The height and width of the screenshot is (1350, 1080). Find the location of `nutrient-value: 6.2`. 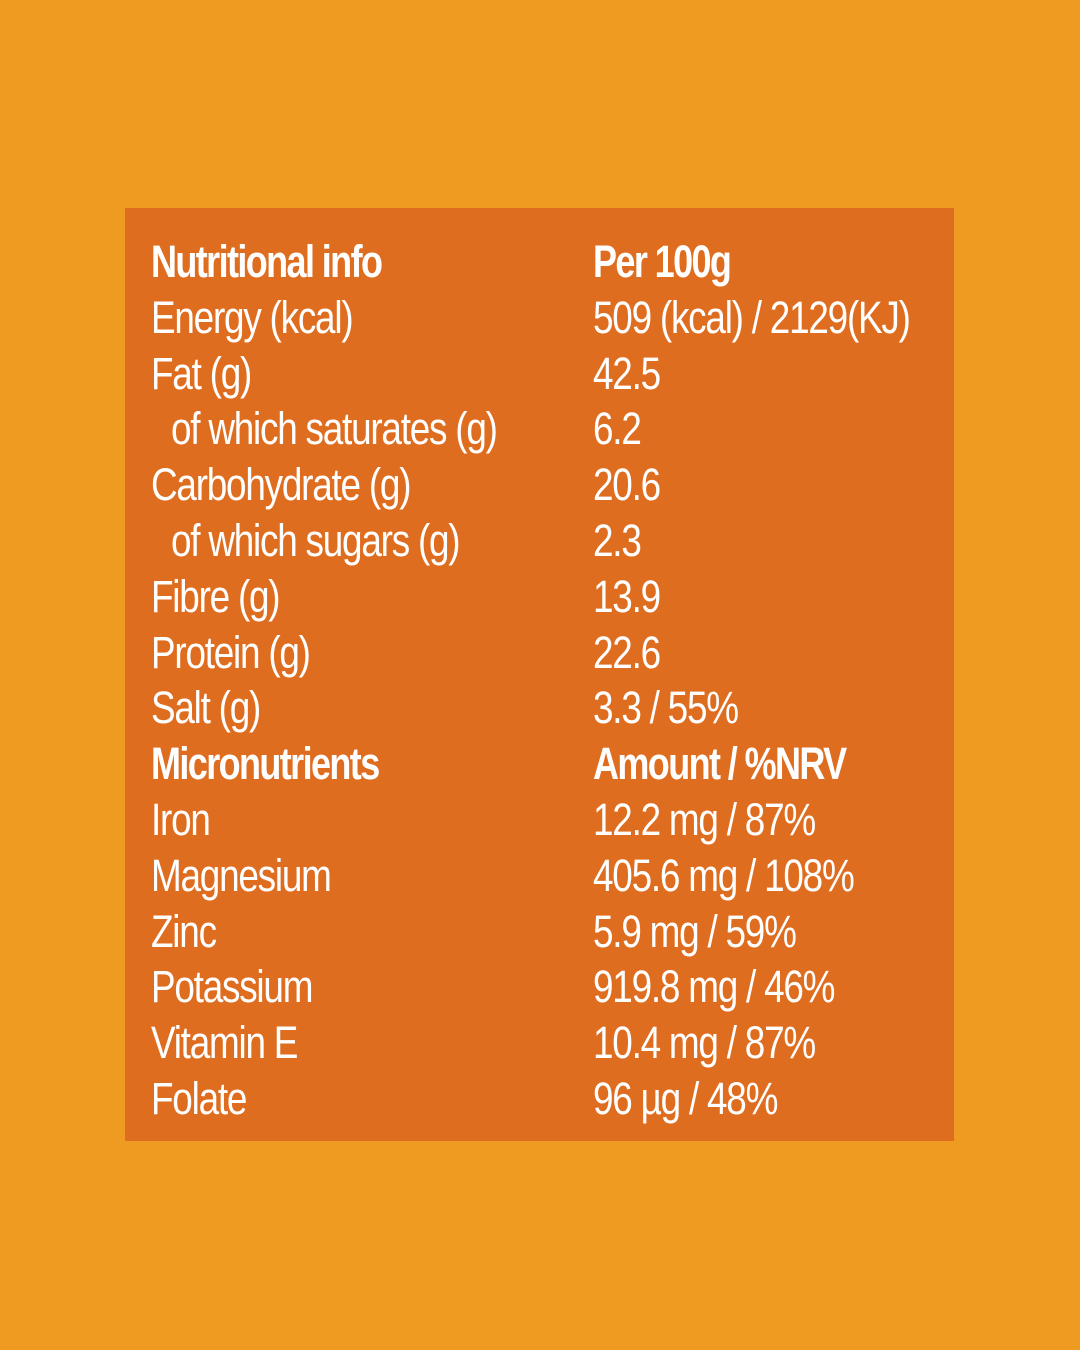

nutrient-value: 6.2 is located at coordinates (617, 429).